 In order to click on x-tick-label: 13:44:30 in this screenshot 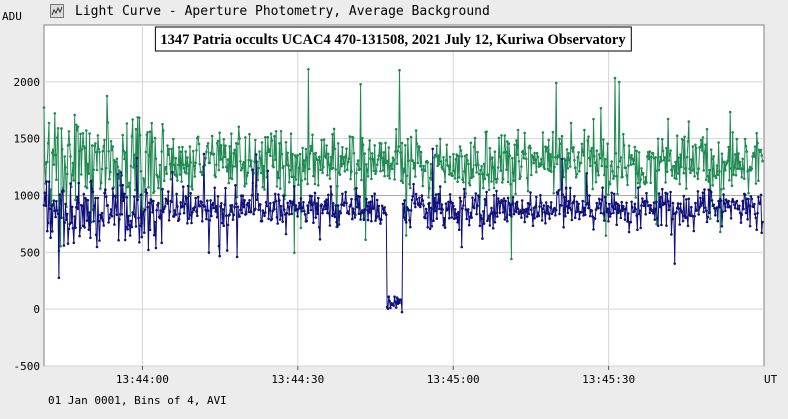, I will do `click(297, 379)`.